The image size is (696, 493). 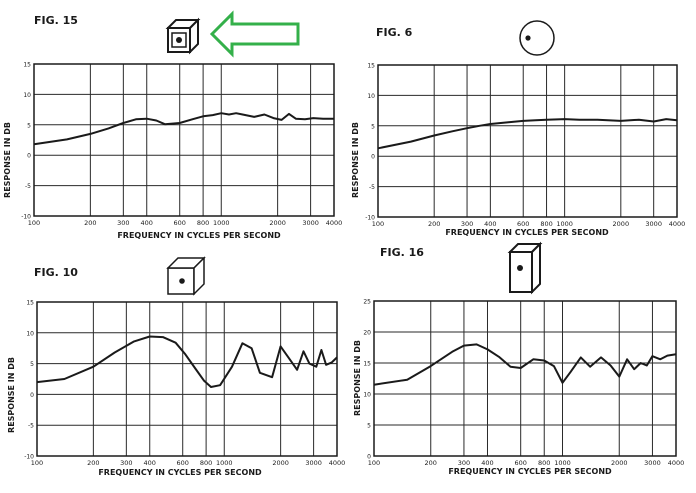 What do you see at coordinates (402, 252) in the screenshot?
I see `chart-title: FIG. 16` at bounding box center [402, 252].